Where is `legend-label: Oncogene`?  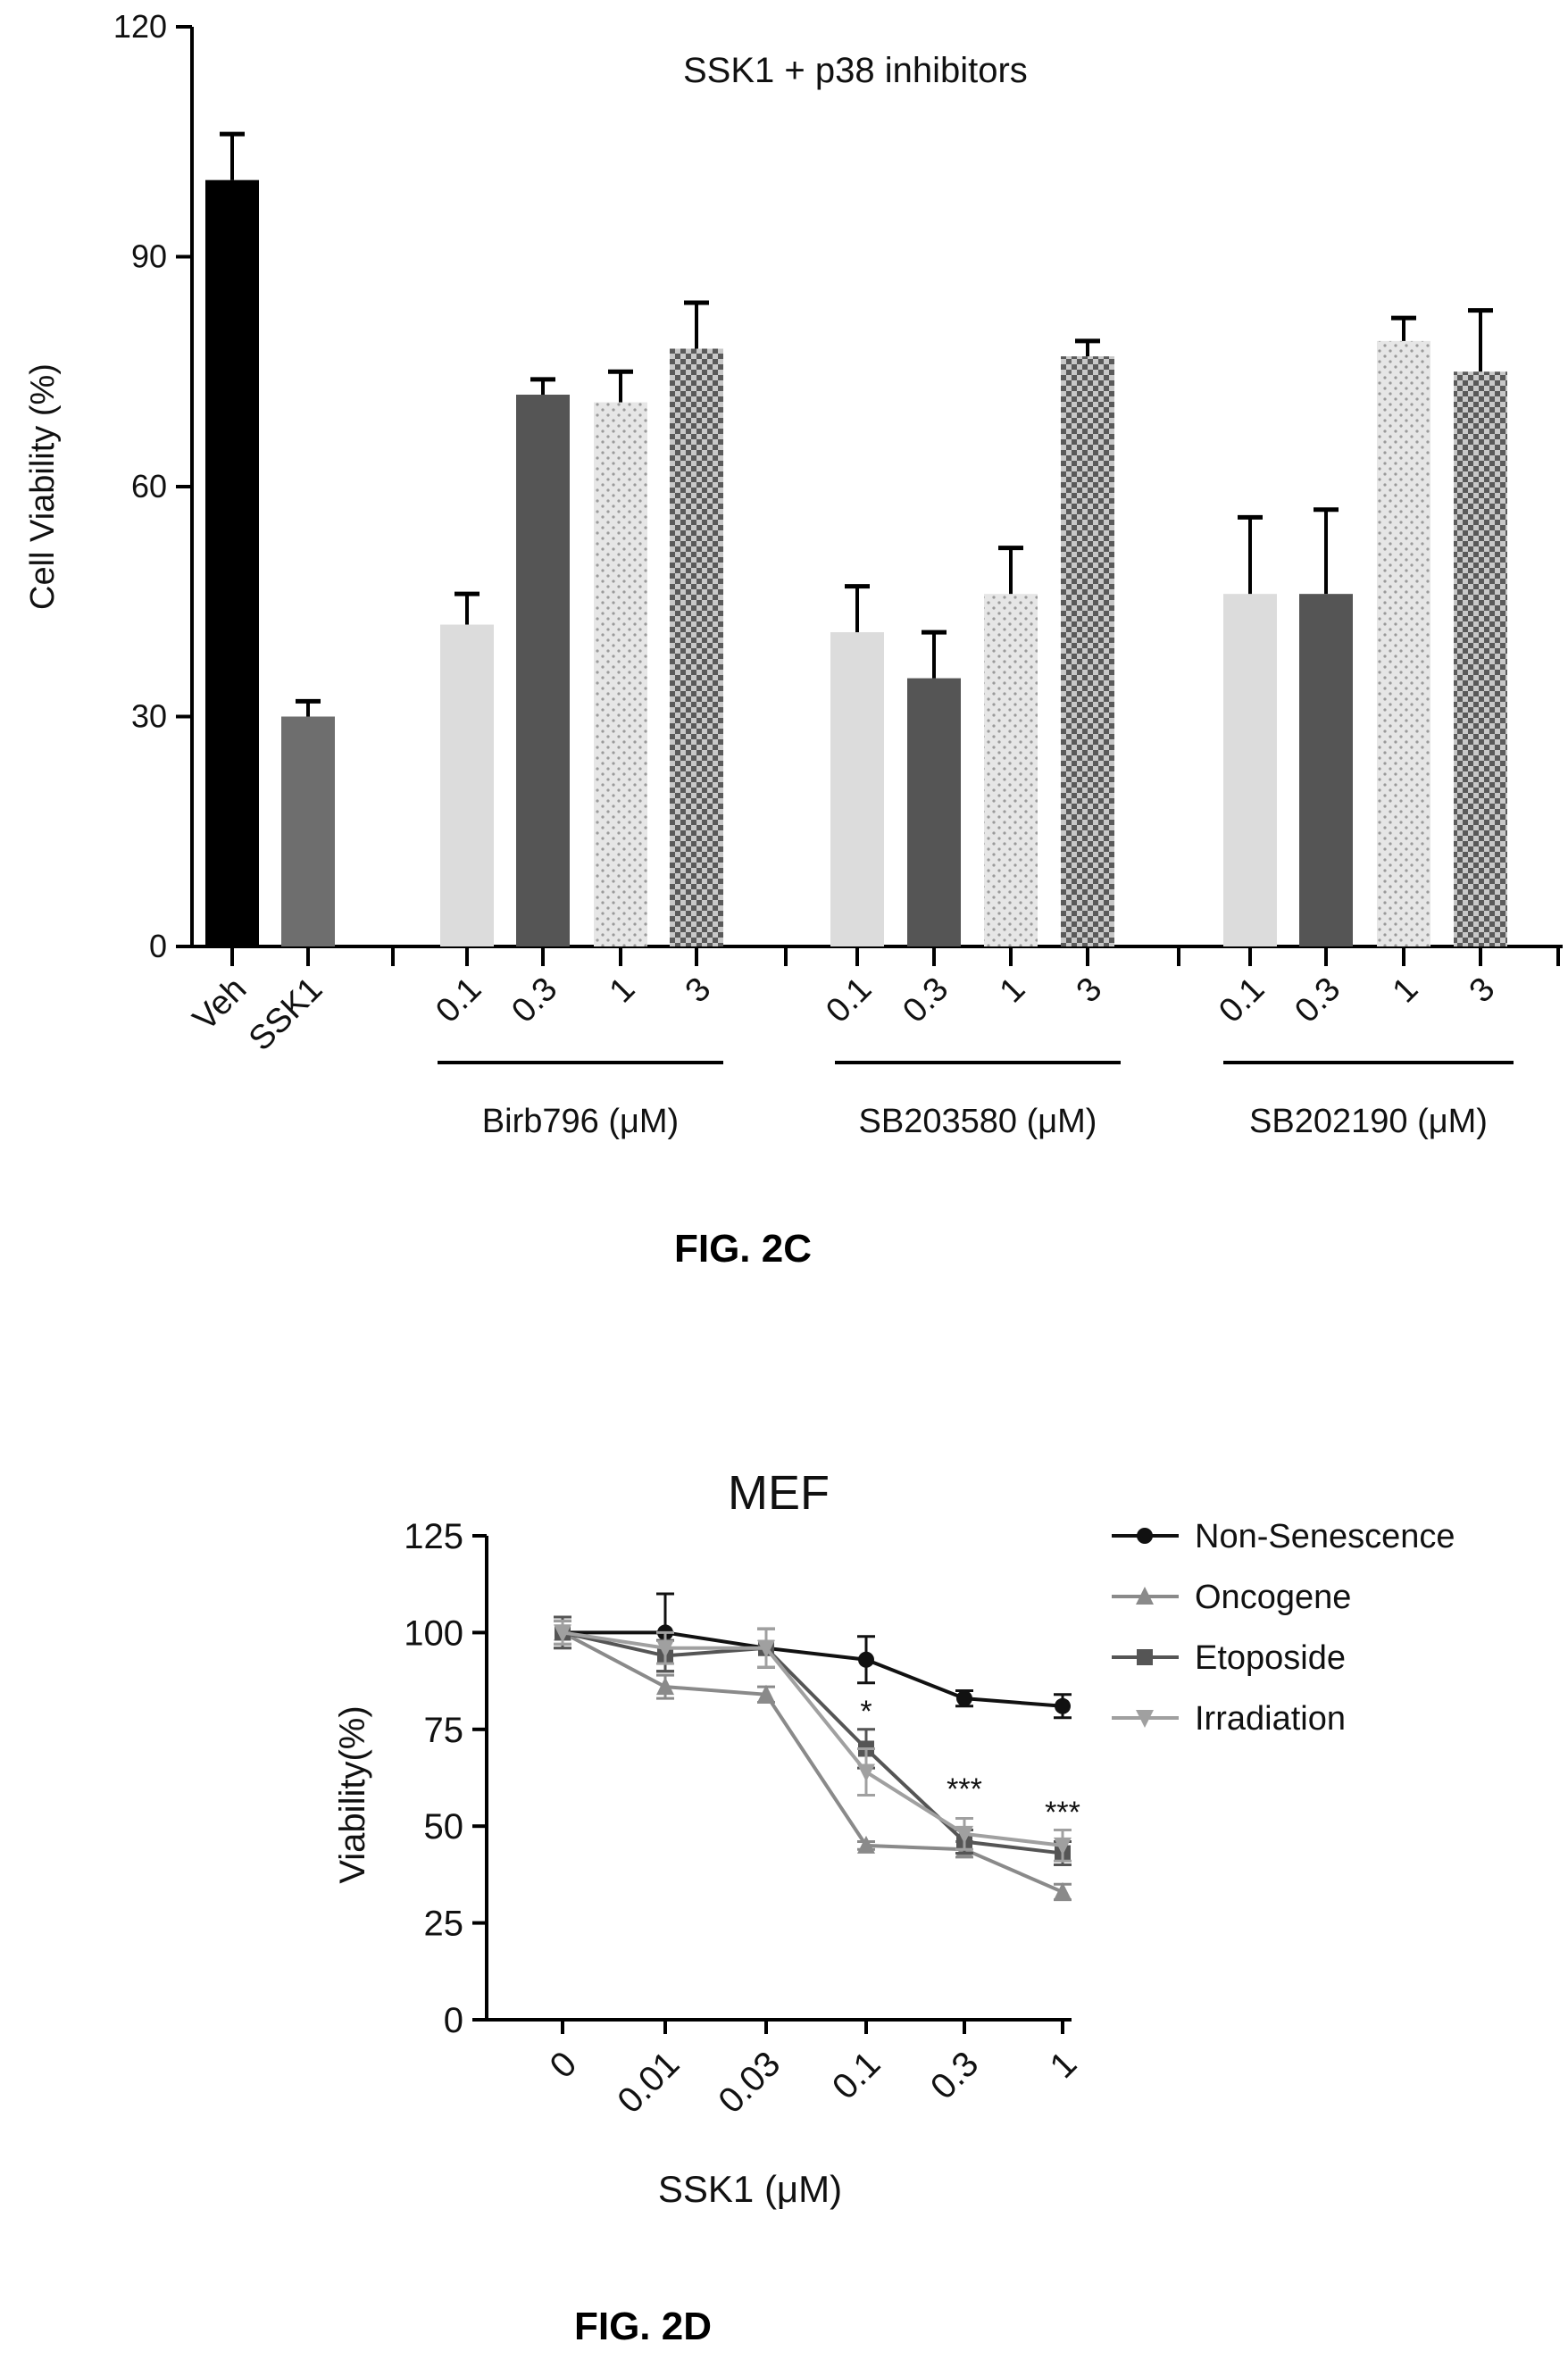
legend-label: Oncogene is located at coordinates (1273, 1597).